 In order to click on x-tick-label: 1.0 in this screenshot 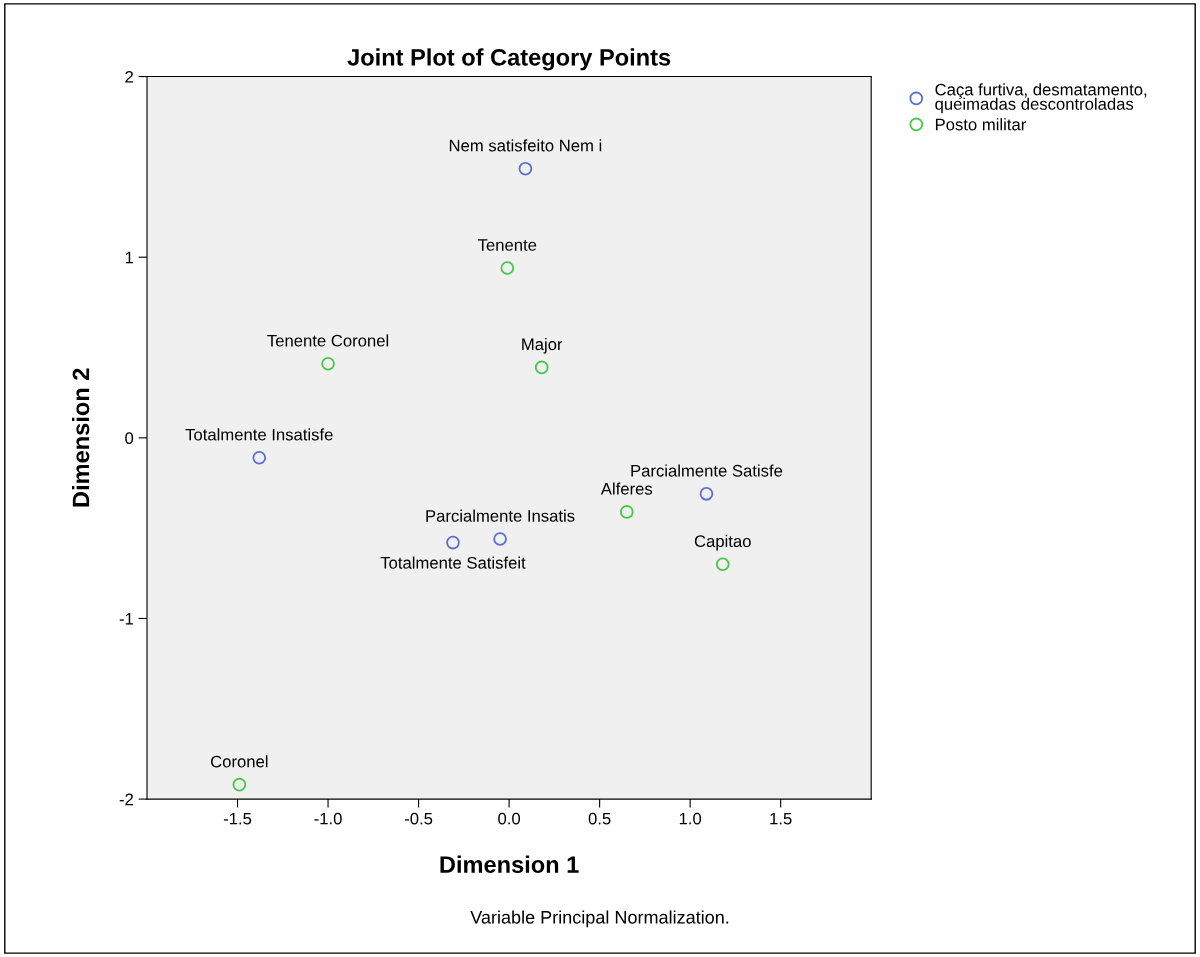, I will do `click(690, 818)`.